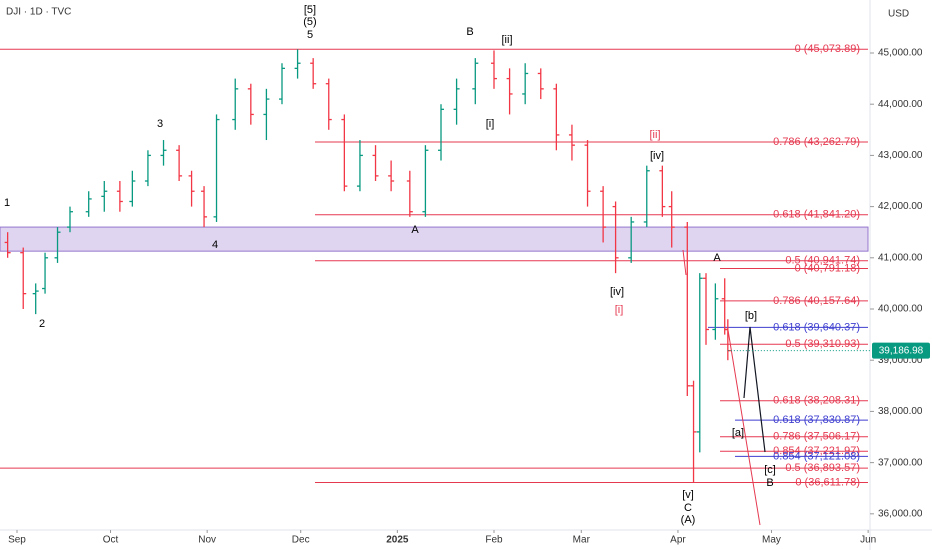  What do you see at coordinates (900, 104) in the screenshot?
I see `y-tick-label: 44,000.00` at bounding box center [900, 104].